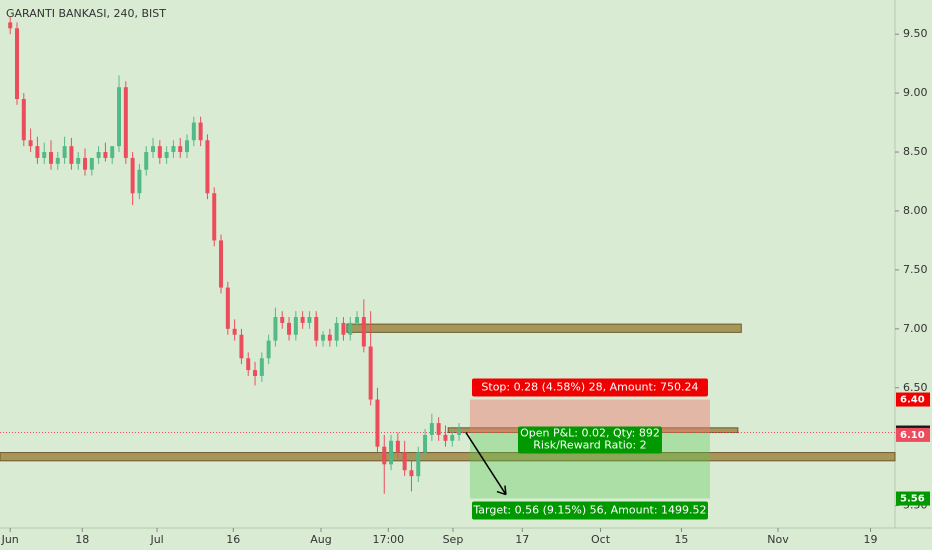  I want to click on price-tag: 6.40, so click(912, 400).